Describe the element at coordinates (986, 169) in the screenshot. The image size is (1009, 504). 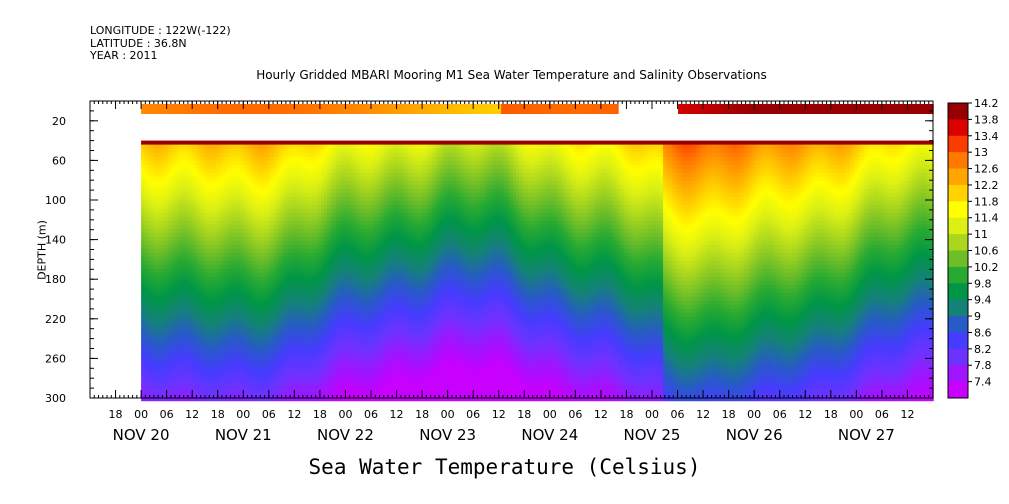
I see `colorbar-label: 12.6` at that location.